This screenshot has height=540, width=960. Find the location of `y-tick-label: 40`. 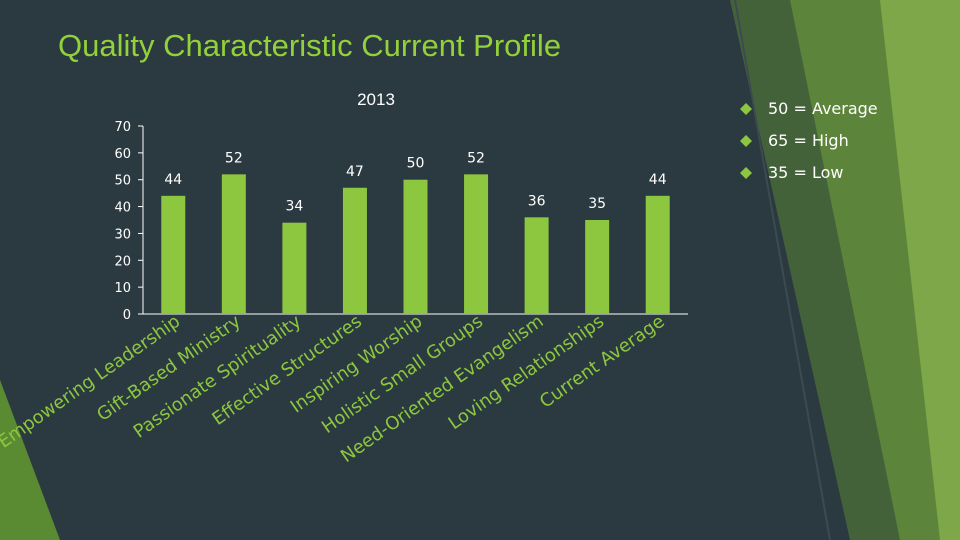

y-tick-label: 40 is located at coordinates (122, 208).